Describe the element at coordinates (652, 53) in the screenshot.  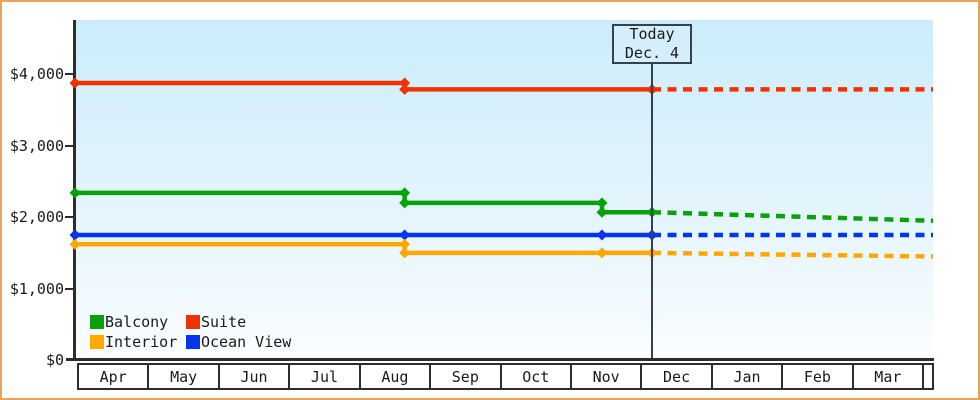
I see `today-date: Dec. 4` at that location.